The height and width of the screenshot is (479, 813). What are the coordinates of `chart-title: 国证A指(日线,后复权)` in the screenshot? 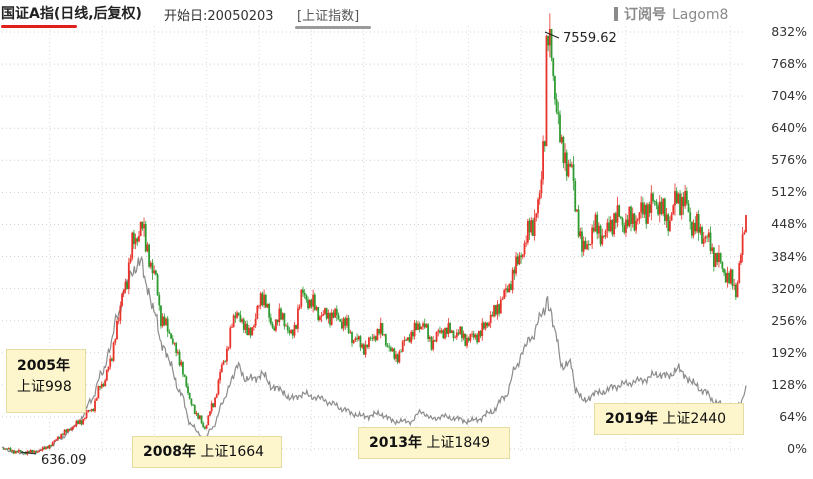 It's located at (71, 15).